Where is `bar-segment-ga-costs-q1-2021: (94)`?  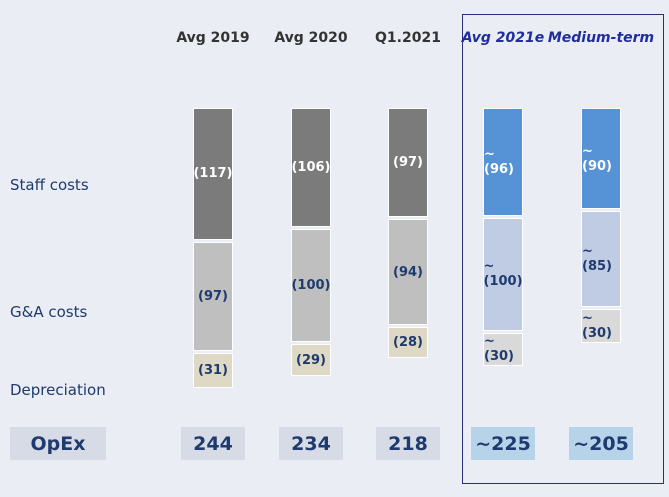
bar-segment-ga-costs-q1-2021: (94) is located at coordinates (408, 272).